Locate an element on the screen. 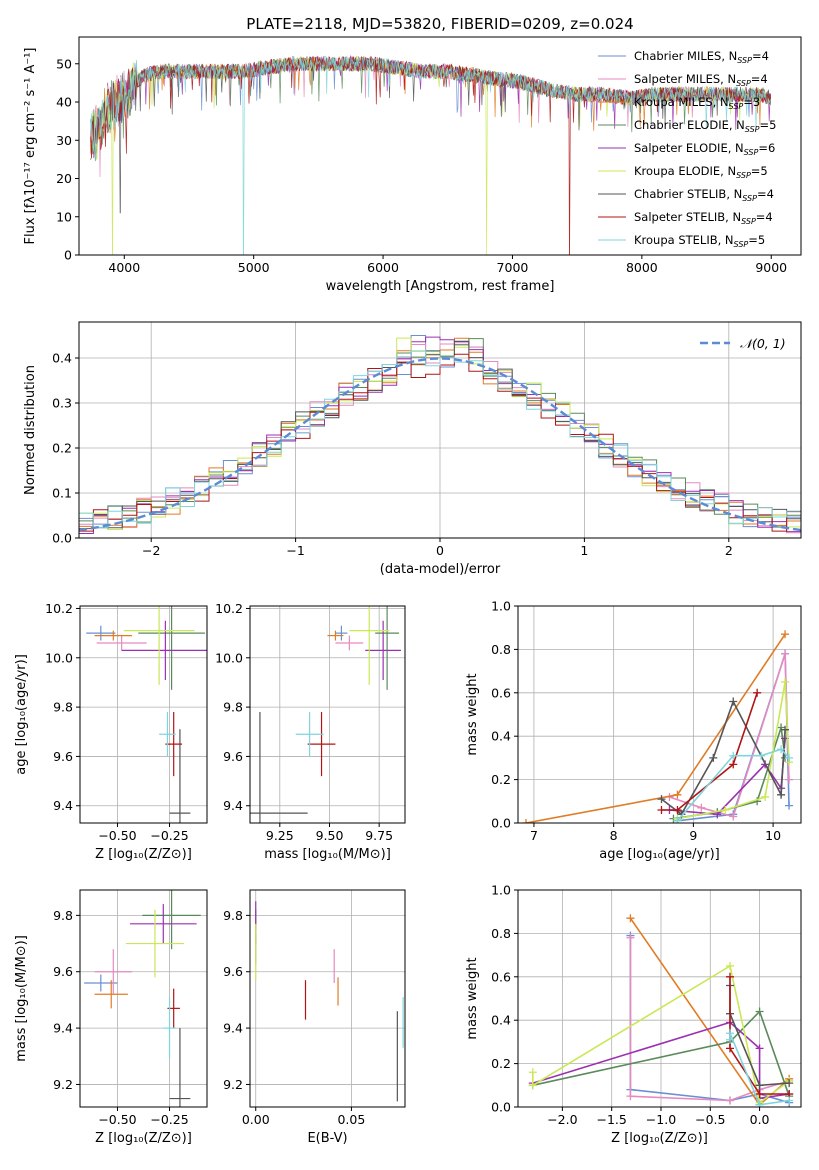  x-tick-label: −1.5 is located at coordinates (611, 1119).